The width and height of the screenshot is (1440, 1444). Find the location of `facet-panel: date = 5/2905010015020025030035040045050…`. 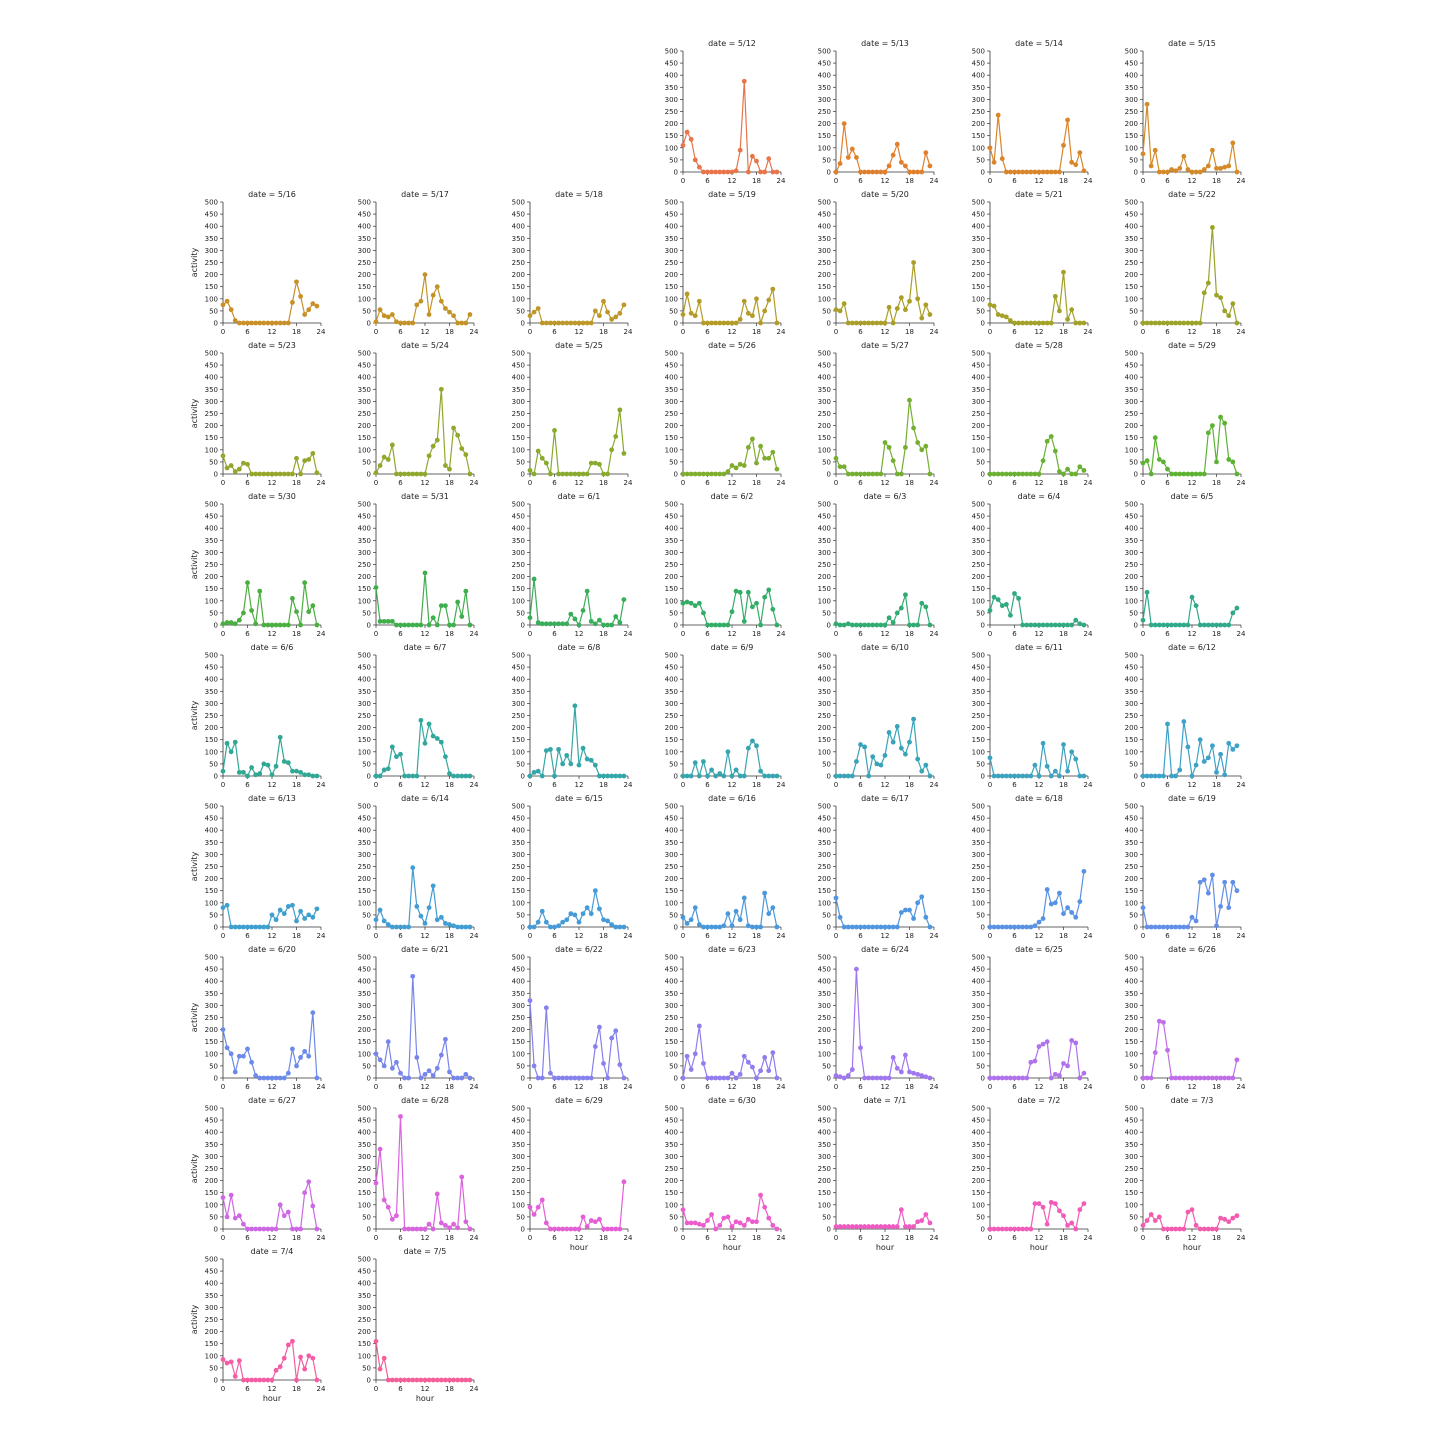

facet-panel: date = 5/2905010015020025030035040045050… is located at coordinates (1185, 414).